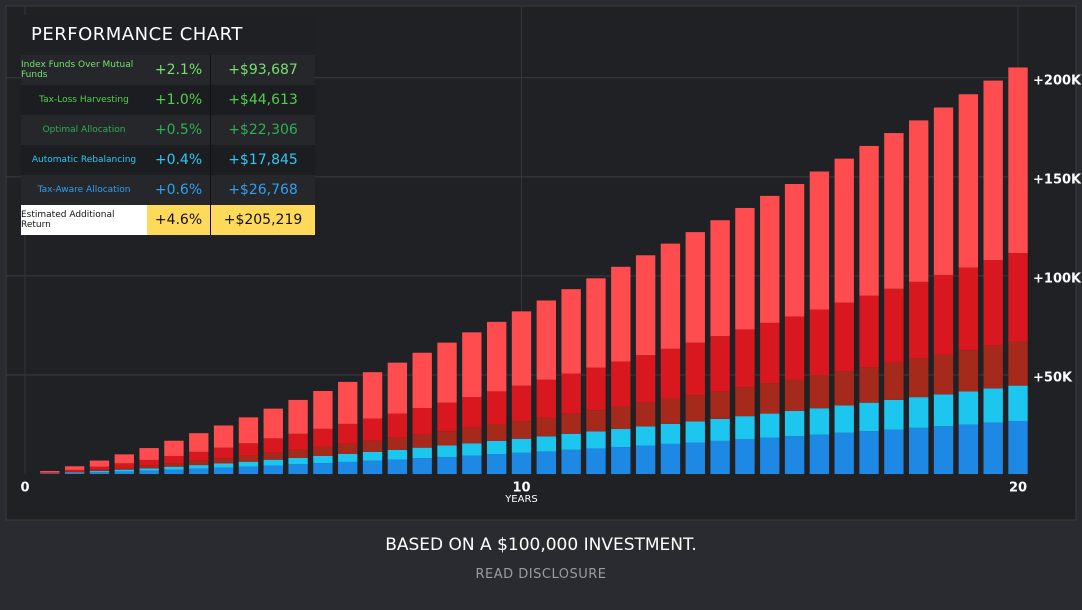  I want to click on table-row: Tax-Loss Harvesting +1.0% +$44,613, so click(168, 100).